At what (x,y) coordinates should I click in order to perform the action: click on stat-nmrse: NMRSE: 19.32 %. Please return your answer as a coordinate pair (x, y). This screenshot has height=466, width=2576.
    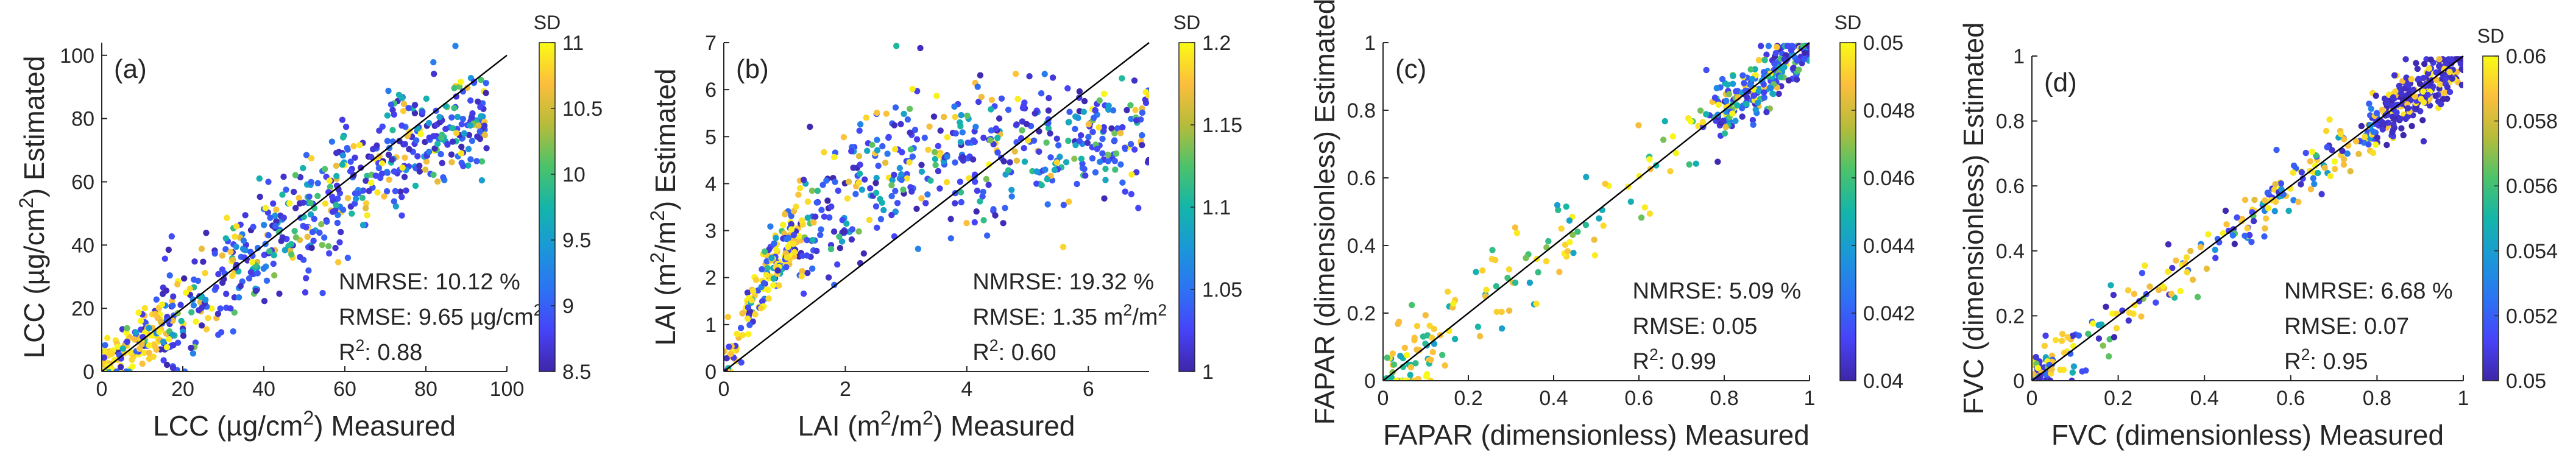
    Looking at the image, I should click on (1063, 282).